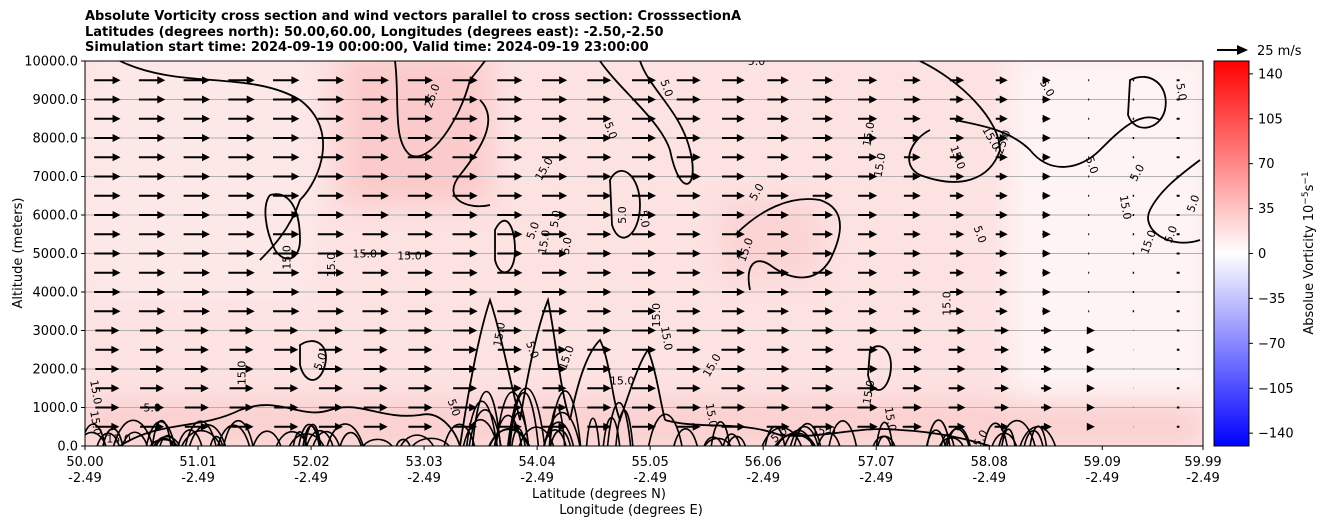 This screenshot has height=526, width=1332. What do you see at coordinates (56, 254) in the screenshot?
I see `y-tick-label: 5000.0` at bounding box center [56, 254].